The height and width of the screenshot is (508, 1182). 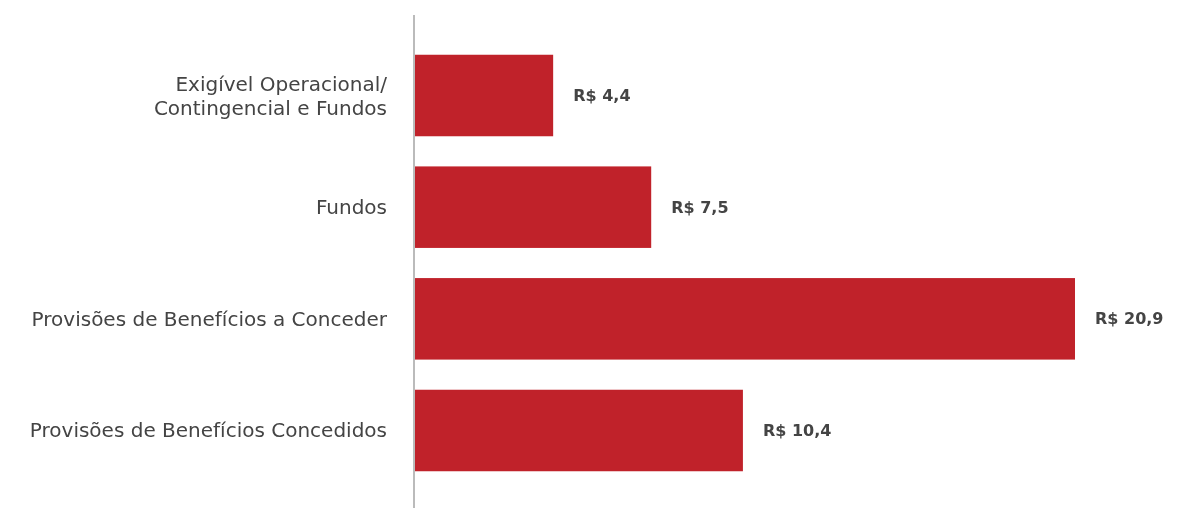 I want to click on y-tick-label: Provisões de Benefícios Concedidos, so click(x=208, y=430).